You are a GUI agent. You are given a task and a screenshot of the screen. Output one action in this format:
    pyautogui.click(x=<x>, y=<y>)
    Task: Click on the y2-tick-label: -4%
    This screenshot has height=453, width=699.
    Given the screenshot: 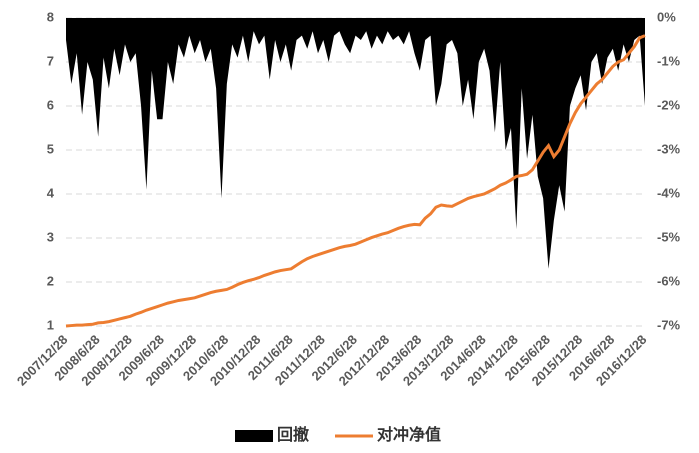 What is the action you would take?
    pyautogui.click(x=669, y=192)
    